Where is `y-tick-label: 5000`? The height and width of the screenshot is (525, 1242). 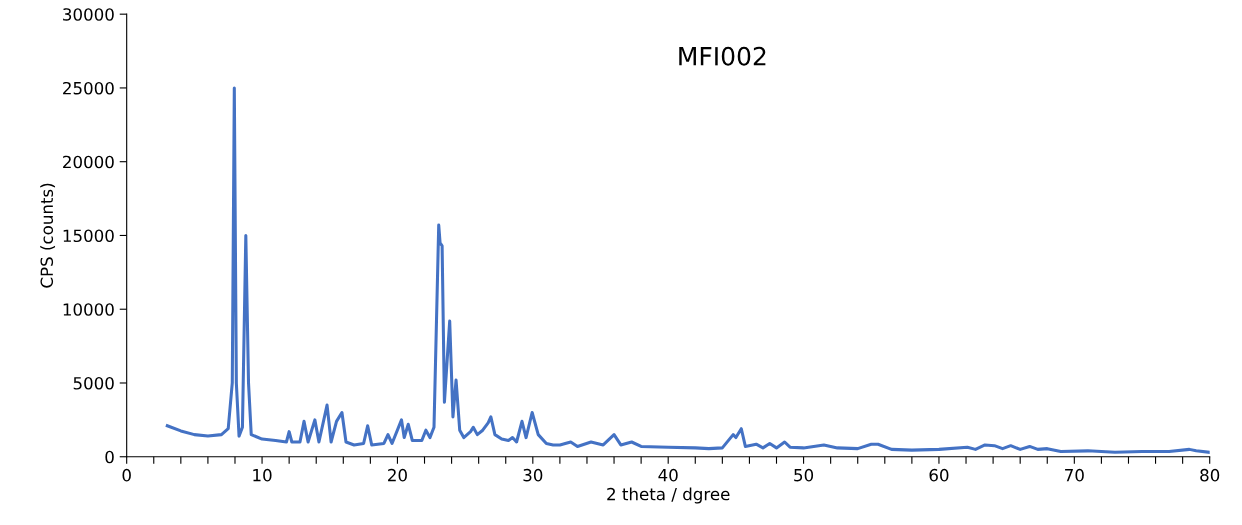 y-tick-label: 5000 is located at coordinates (93, 383).